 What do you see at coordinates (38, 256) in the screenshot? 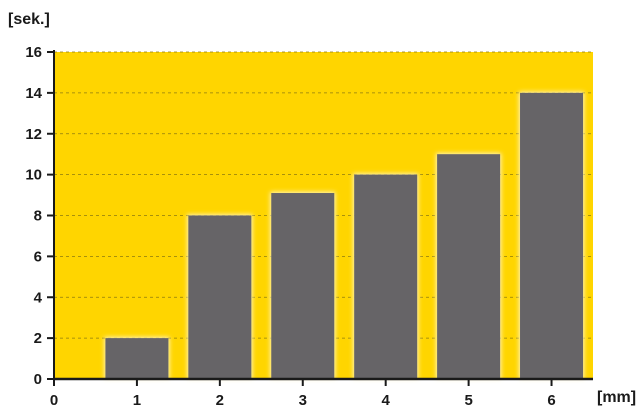
I see `y-tick-label: 6` at bounding box center [38, 256].